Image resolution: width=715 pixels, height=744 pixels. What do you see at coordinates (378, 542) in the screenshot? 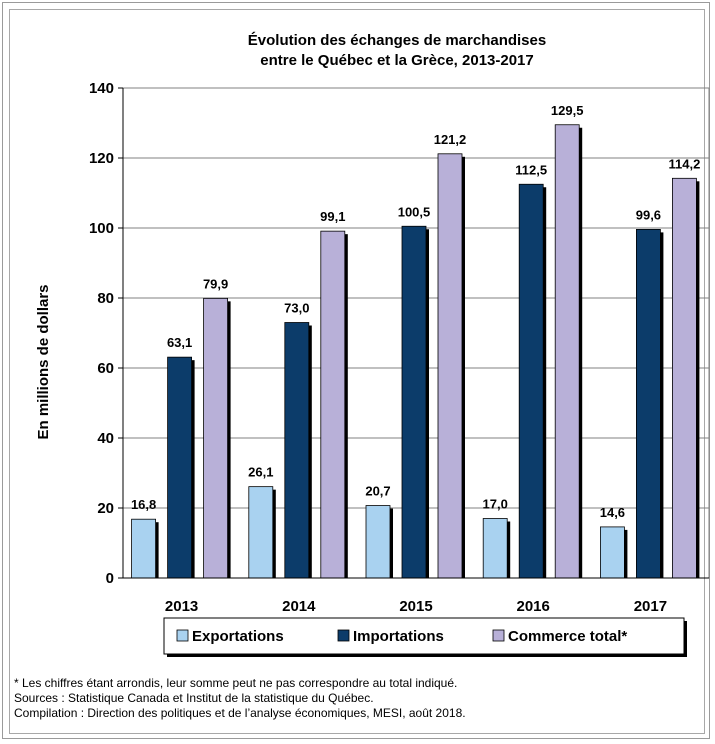
I see `bar-exportations-2015` at bounding box center [378, 542].